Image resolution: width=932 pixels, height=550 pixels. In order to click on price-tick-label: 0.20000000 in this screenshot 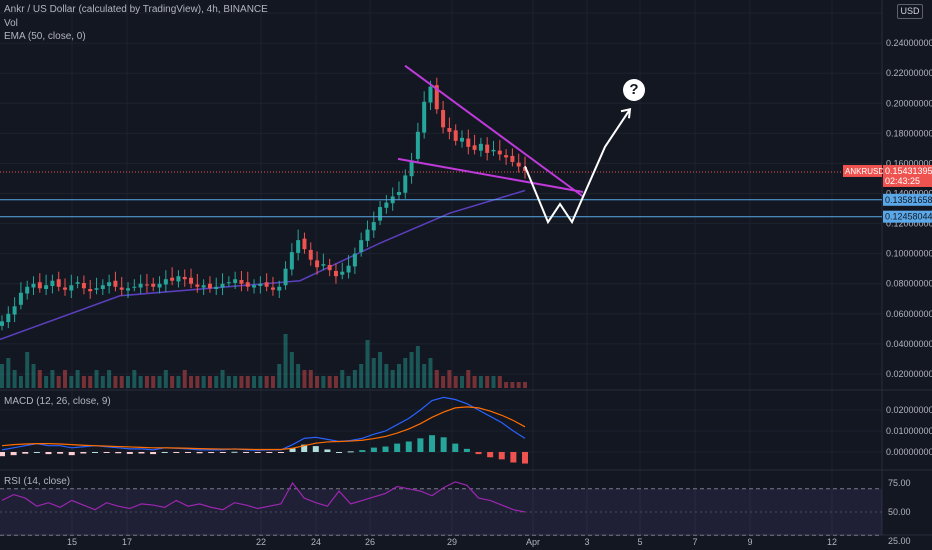, I will do `click(909, 103)`.